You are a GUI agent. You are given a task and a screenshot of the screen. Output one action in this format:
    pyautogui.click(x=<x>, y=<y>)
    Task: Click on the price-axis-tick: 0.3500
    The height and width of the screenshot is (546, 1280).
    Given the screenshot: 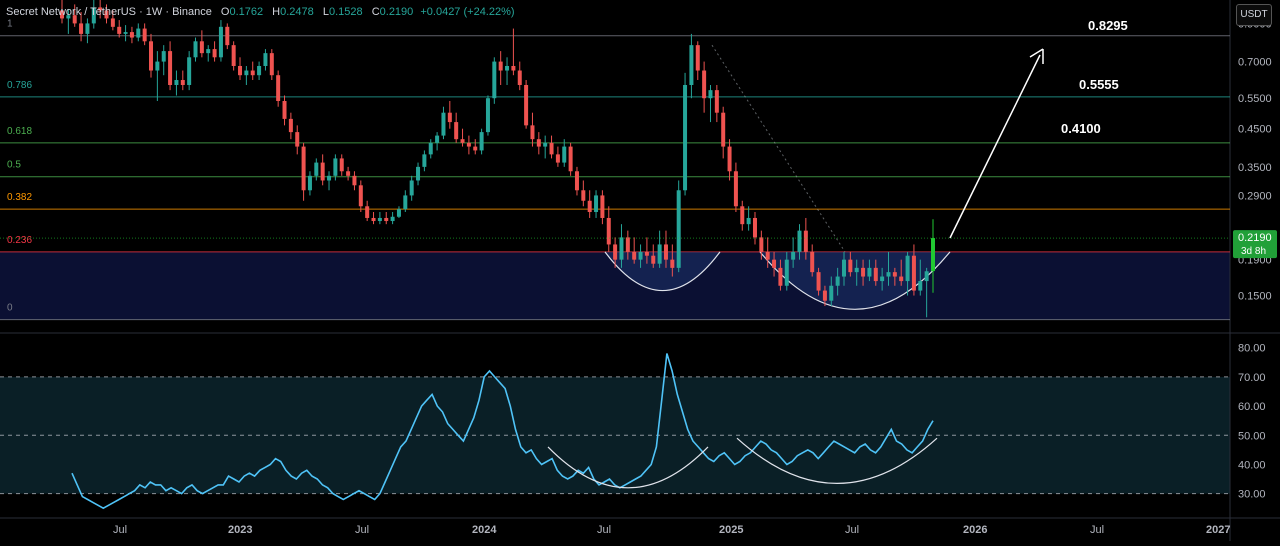 What is the action you would take?
    pyautogui.click(x=1255, y=168)
    